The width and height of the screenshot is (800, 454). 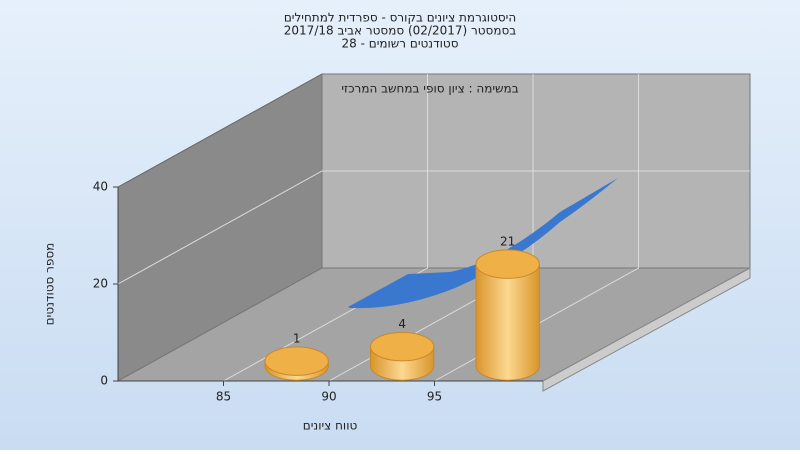 I want to click on y-tick-label: 40, so click(x=100, y=187).